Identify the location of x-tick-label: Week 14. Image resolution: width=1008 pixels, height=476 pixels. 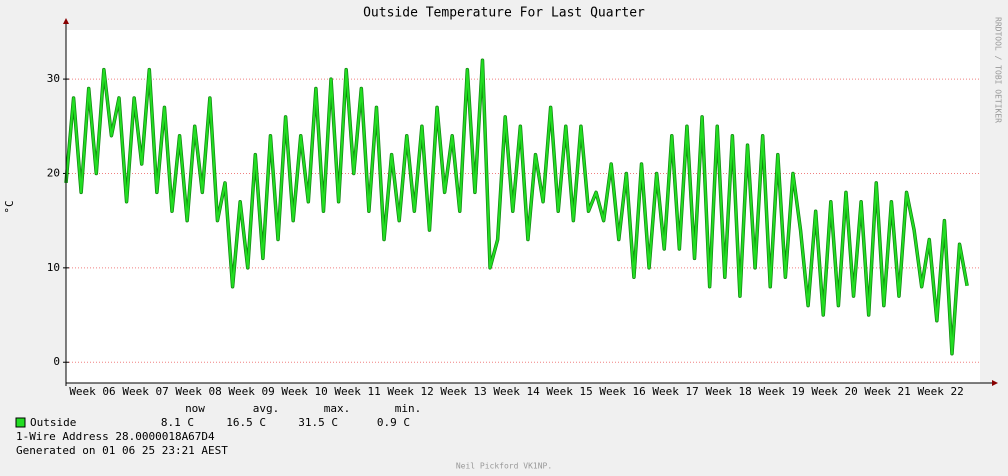
(516, 391).